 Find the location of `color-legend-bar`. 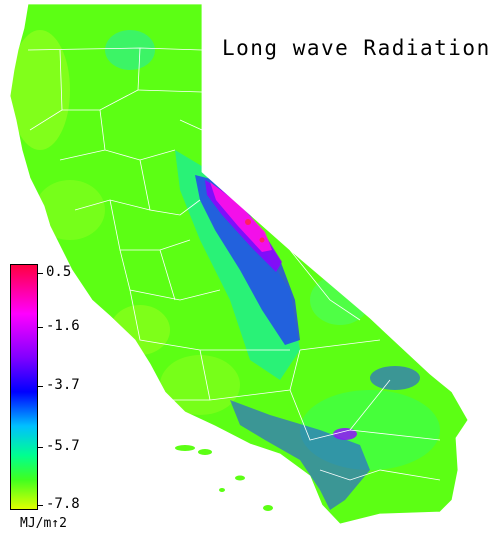

color-legend-bar is located at coordinates (24, 387).